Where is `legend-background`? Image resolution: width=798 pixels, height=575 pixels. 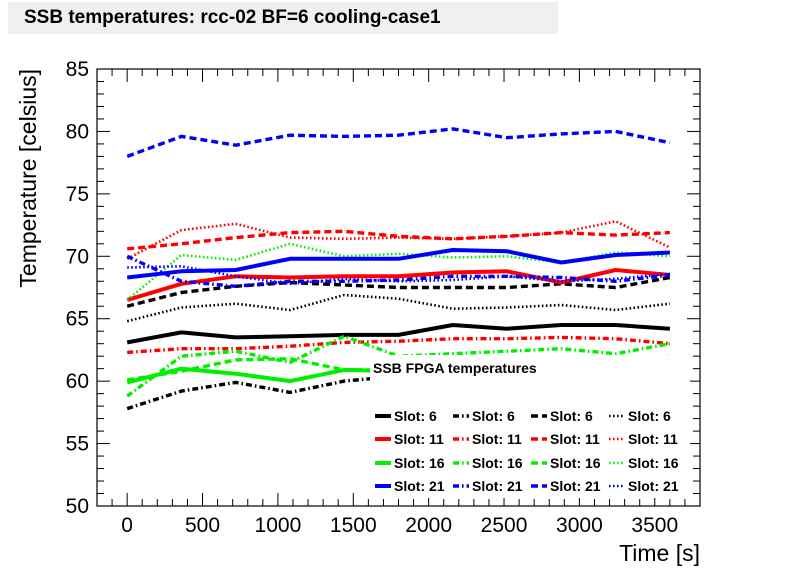 legend-background is located at coordinates (530, 426).